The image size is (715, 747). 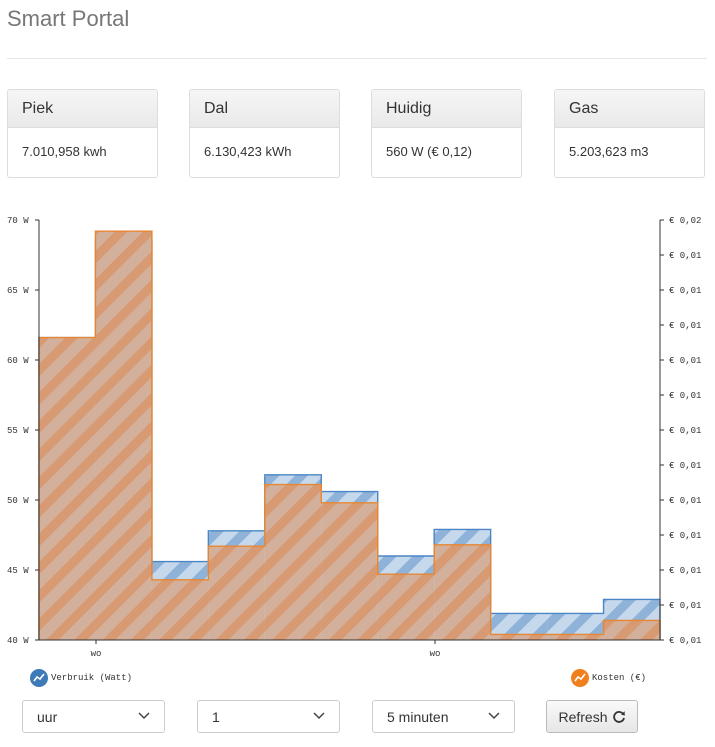 What do you see at coordinates (418, 717) in the screenshot?
I see `interval-value: 5 minuten` at bounding box center [418, 717].